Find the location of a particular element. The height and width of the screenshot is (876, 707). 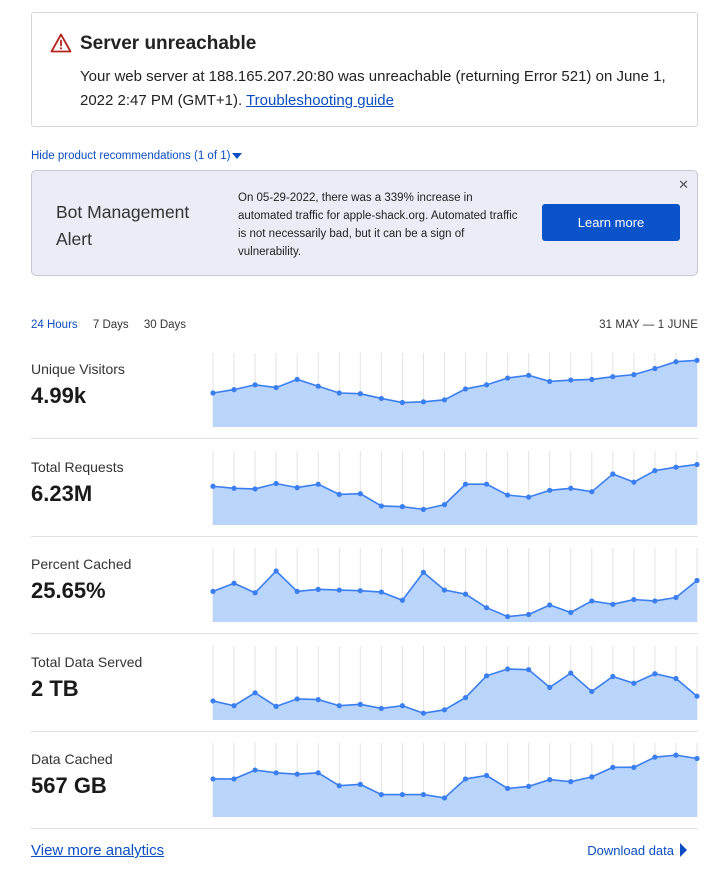

troubleshooting-guide-link: Troubleshooting guide is located at coordinates (320, 100).